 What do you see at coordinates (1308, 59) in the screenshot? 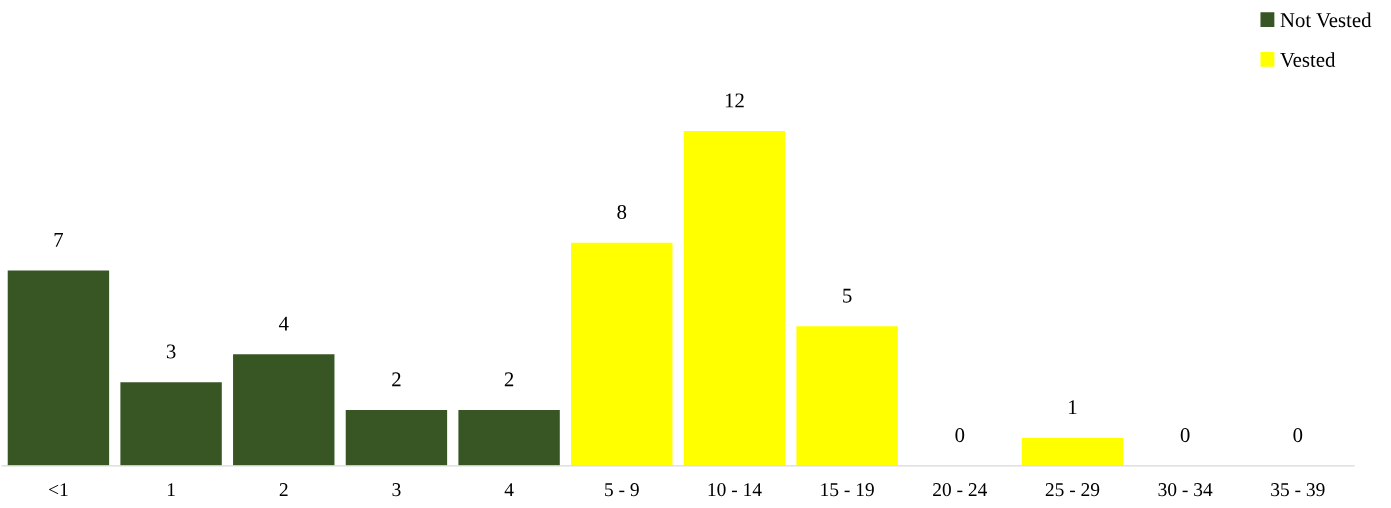
I see `legend-label: Vested` at bounding box center [1308, 59].